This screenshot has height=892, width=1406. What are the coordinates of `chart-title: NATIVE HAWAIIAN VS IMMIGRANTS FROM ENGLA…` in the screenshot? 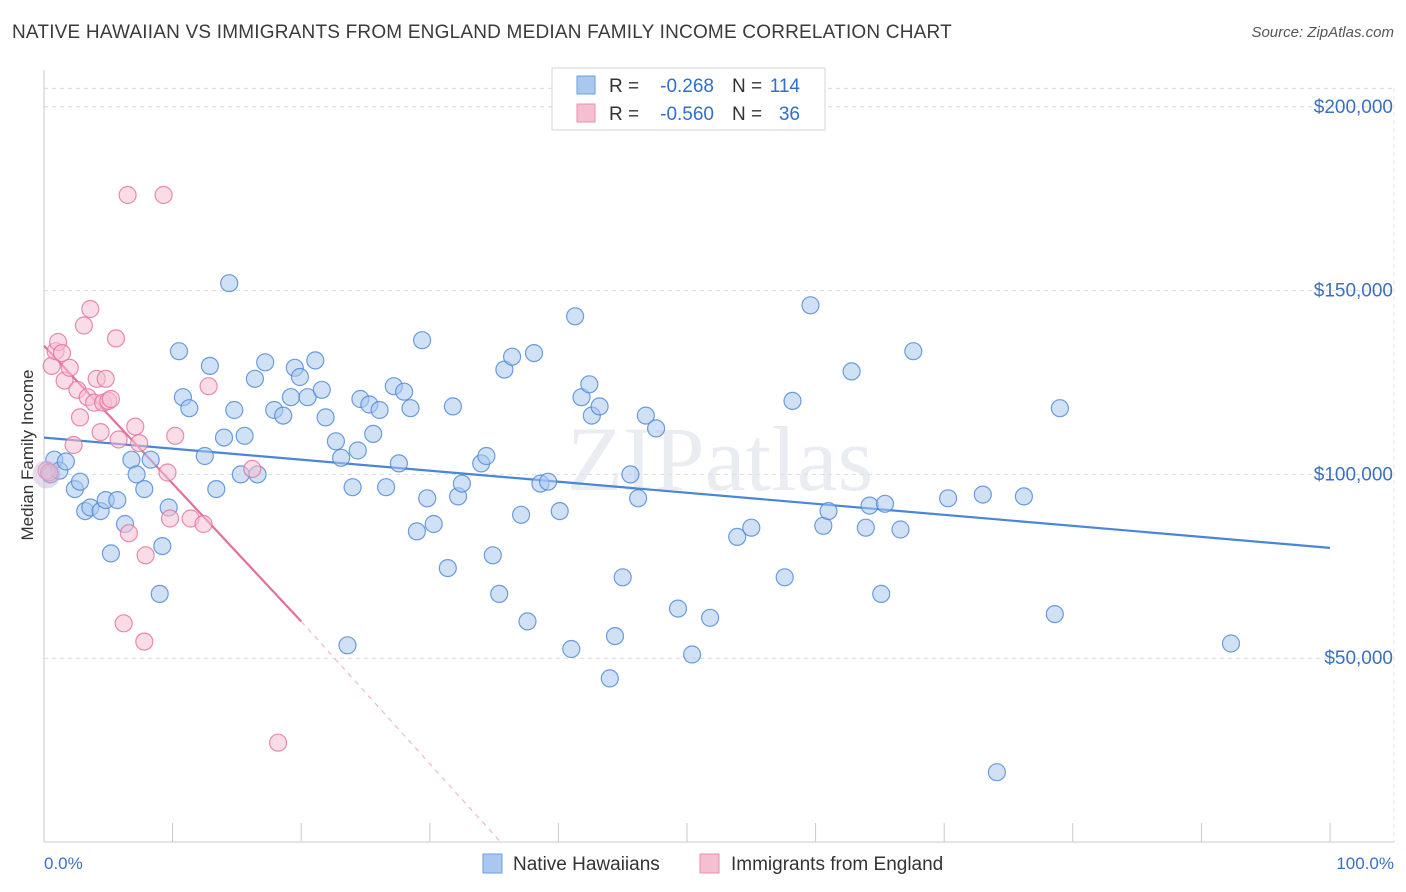 It's located at (482, 32).